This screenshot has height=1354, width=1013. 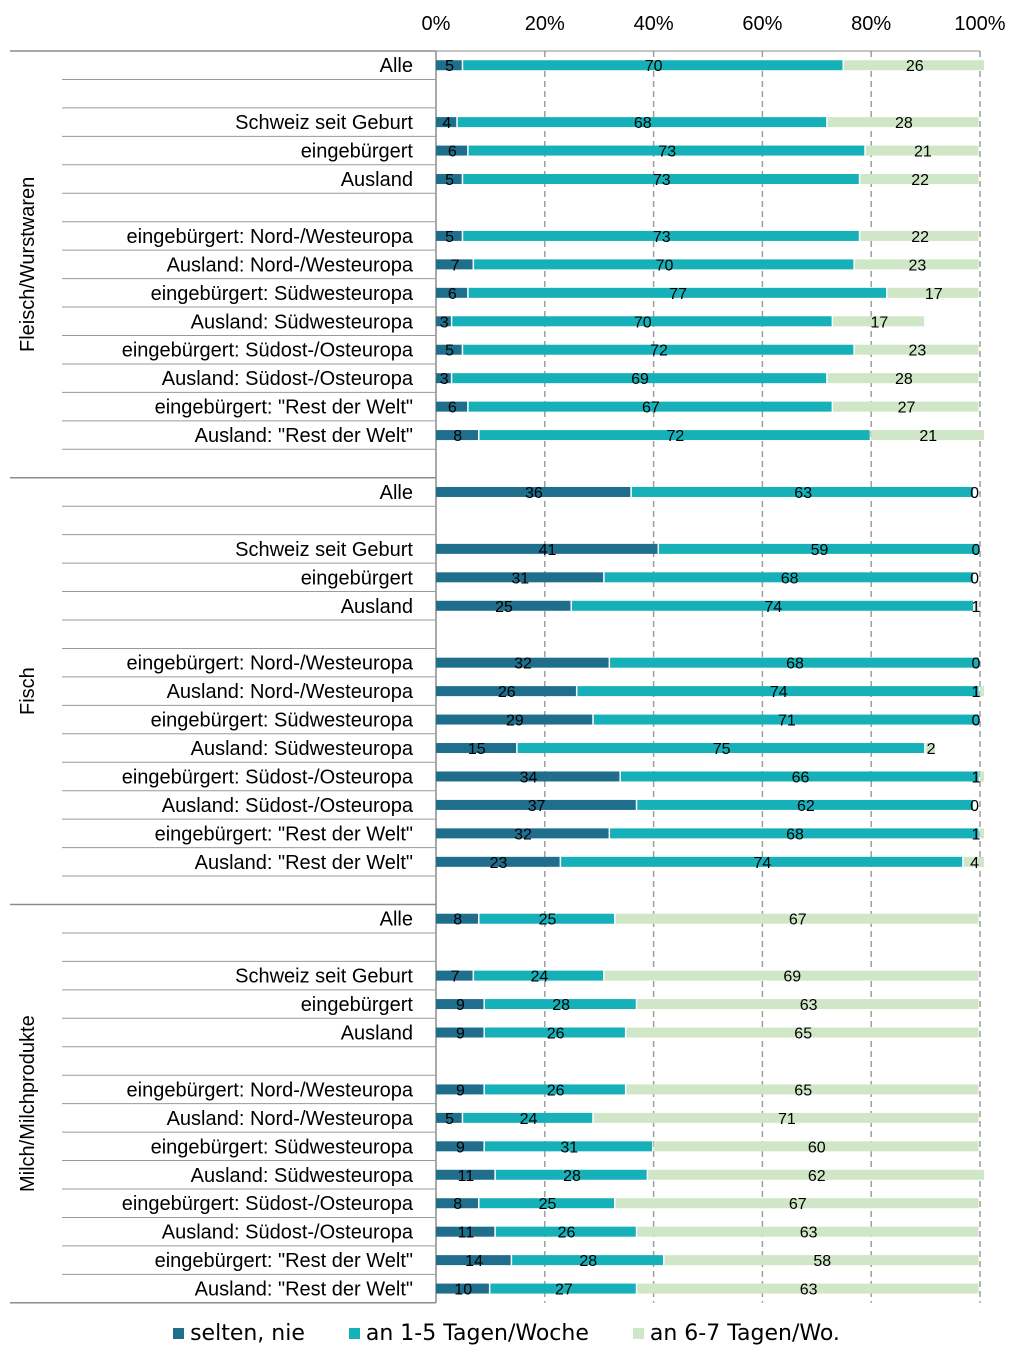 I want to click on legend-label-1-5-tage: an 1-5 Tagen/Woche, so click(x=477, y=1333).